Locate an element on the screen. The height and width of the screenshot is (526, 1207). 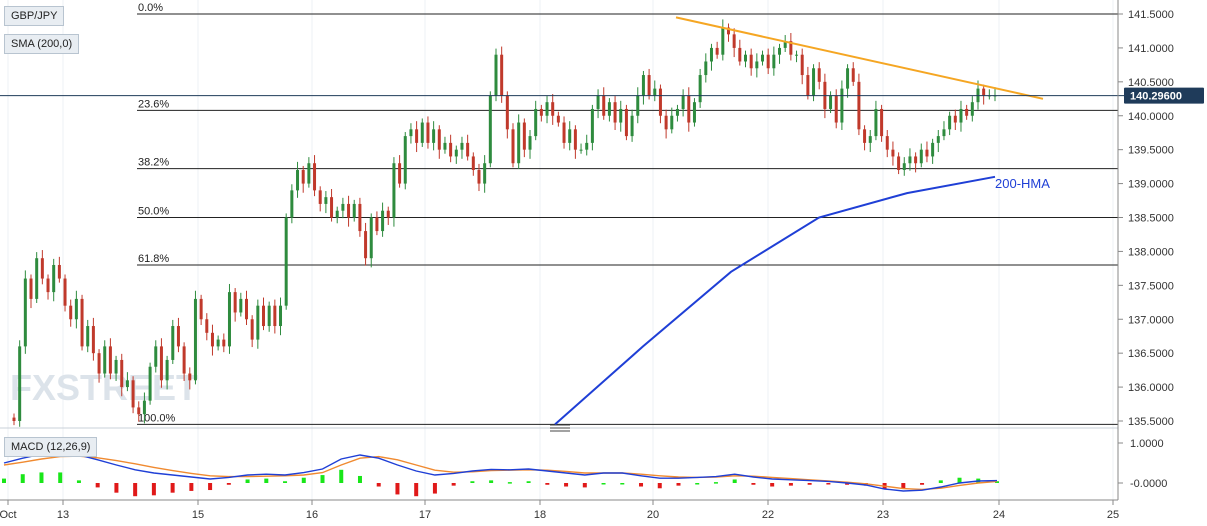
pane-resize-handle is located at coordinates (560, 428).